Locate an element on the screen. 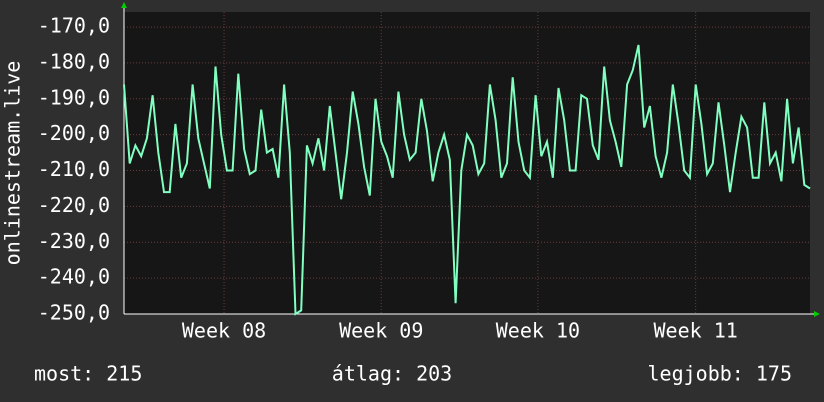  y-tick-label: -240,0 is located at coordinates (74, 277).